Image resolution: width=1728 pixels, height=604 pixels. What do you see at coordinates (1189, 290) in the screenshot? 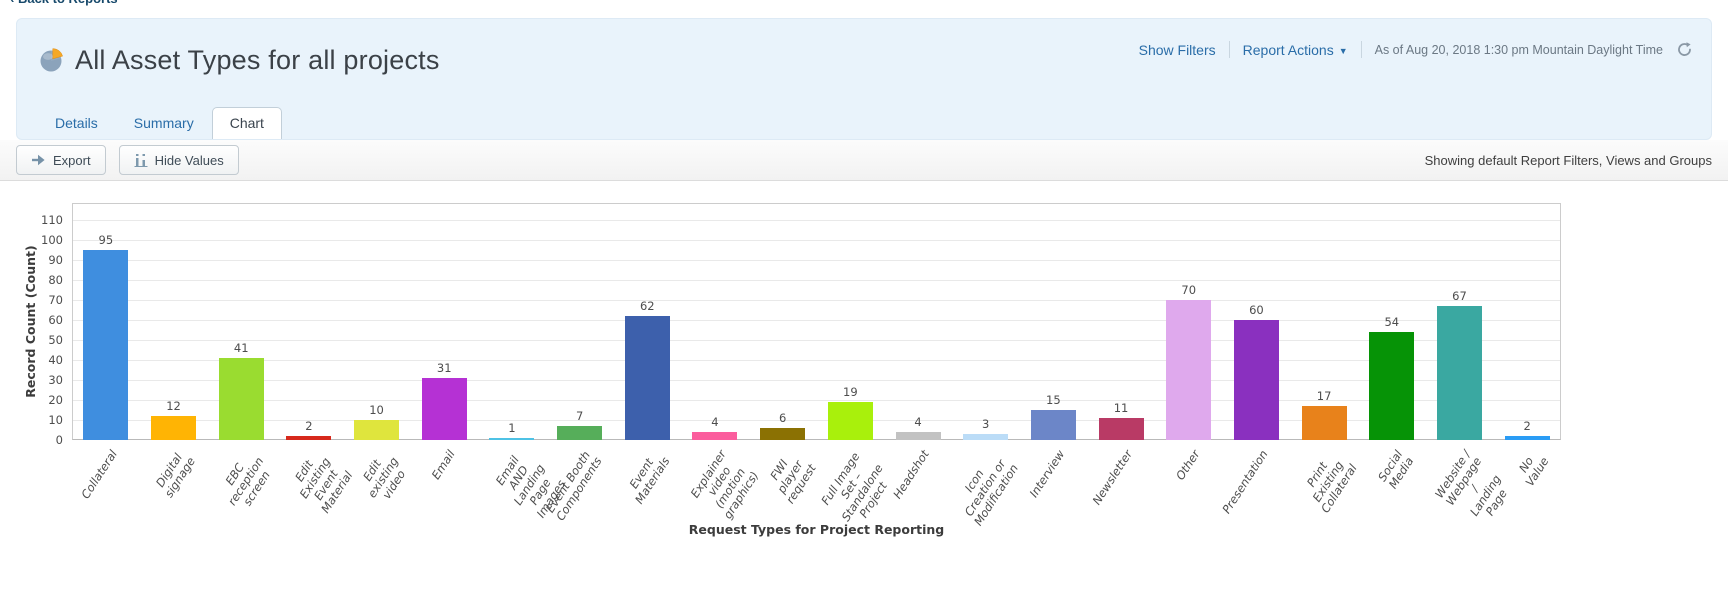
I see `bar-value-label: 70` at bounding box center [1189, 290].